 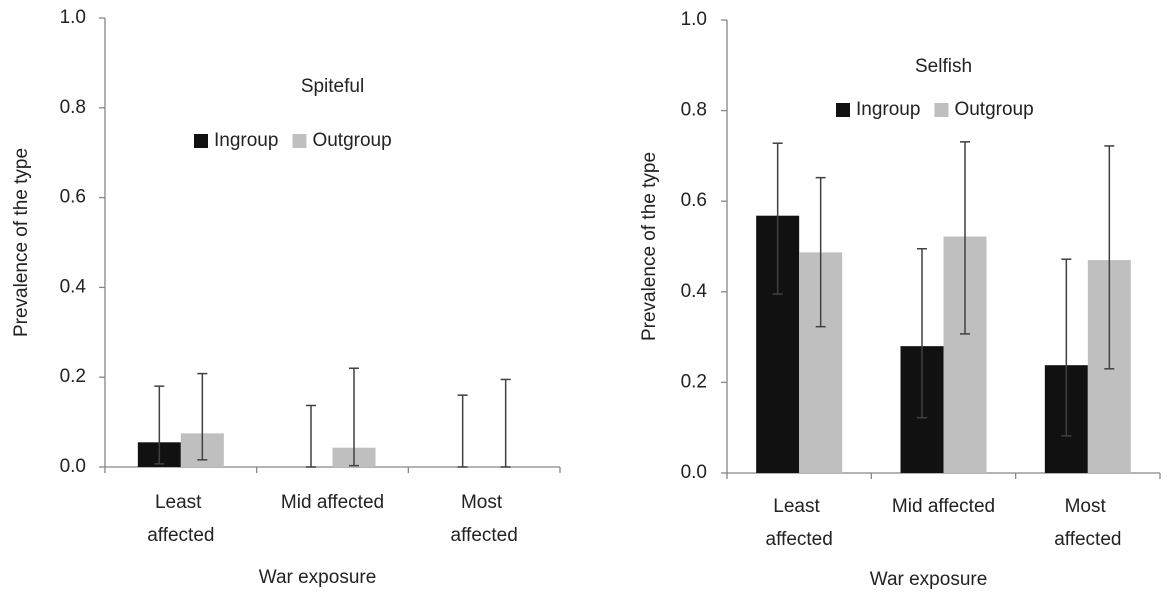 What do you see at coordinates (332, 86) in the screenshot?
I see `chart-title: Spiteful` at bounding box center [332, 86].